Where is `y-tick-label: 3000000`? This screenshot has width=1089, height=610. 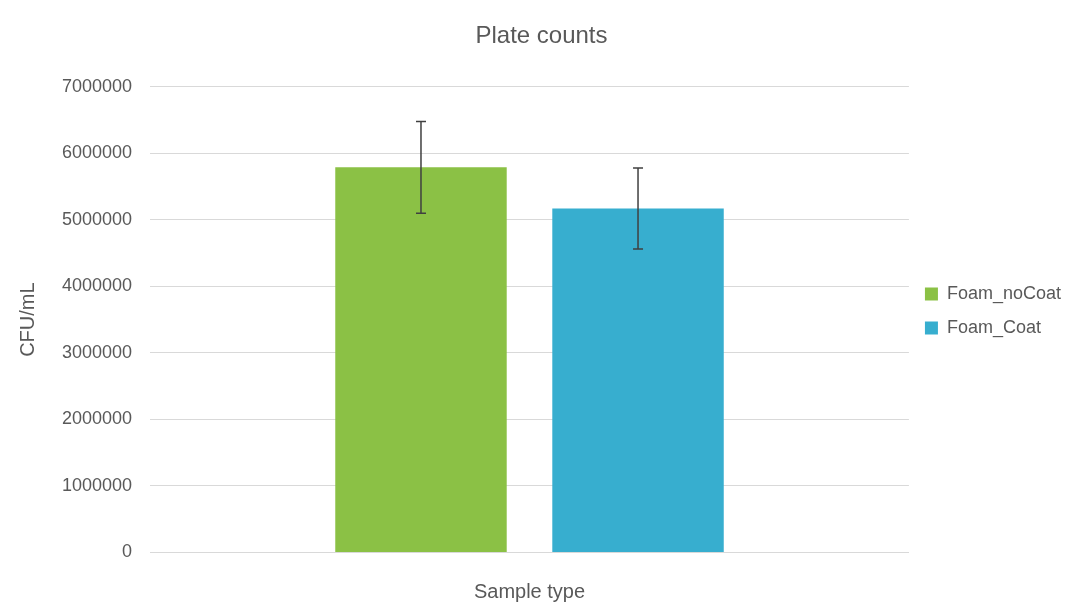 y-tick-label: 3000000 is located at coordinates (97, 351).